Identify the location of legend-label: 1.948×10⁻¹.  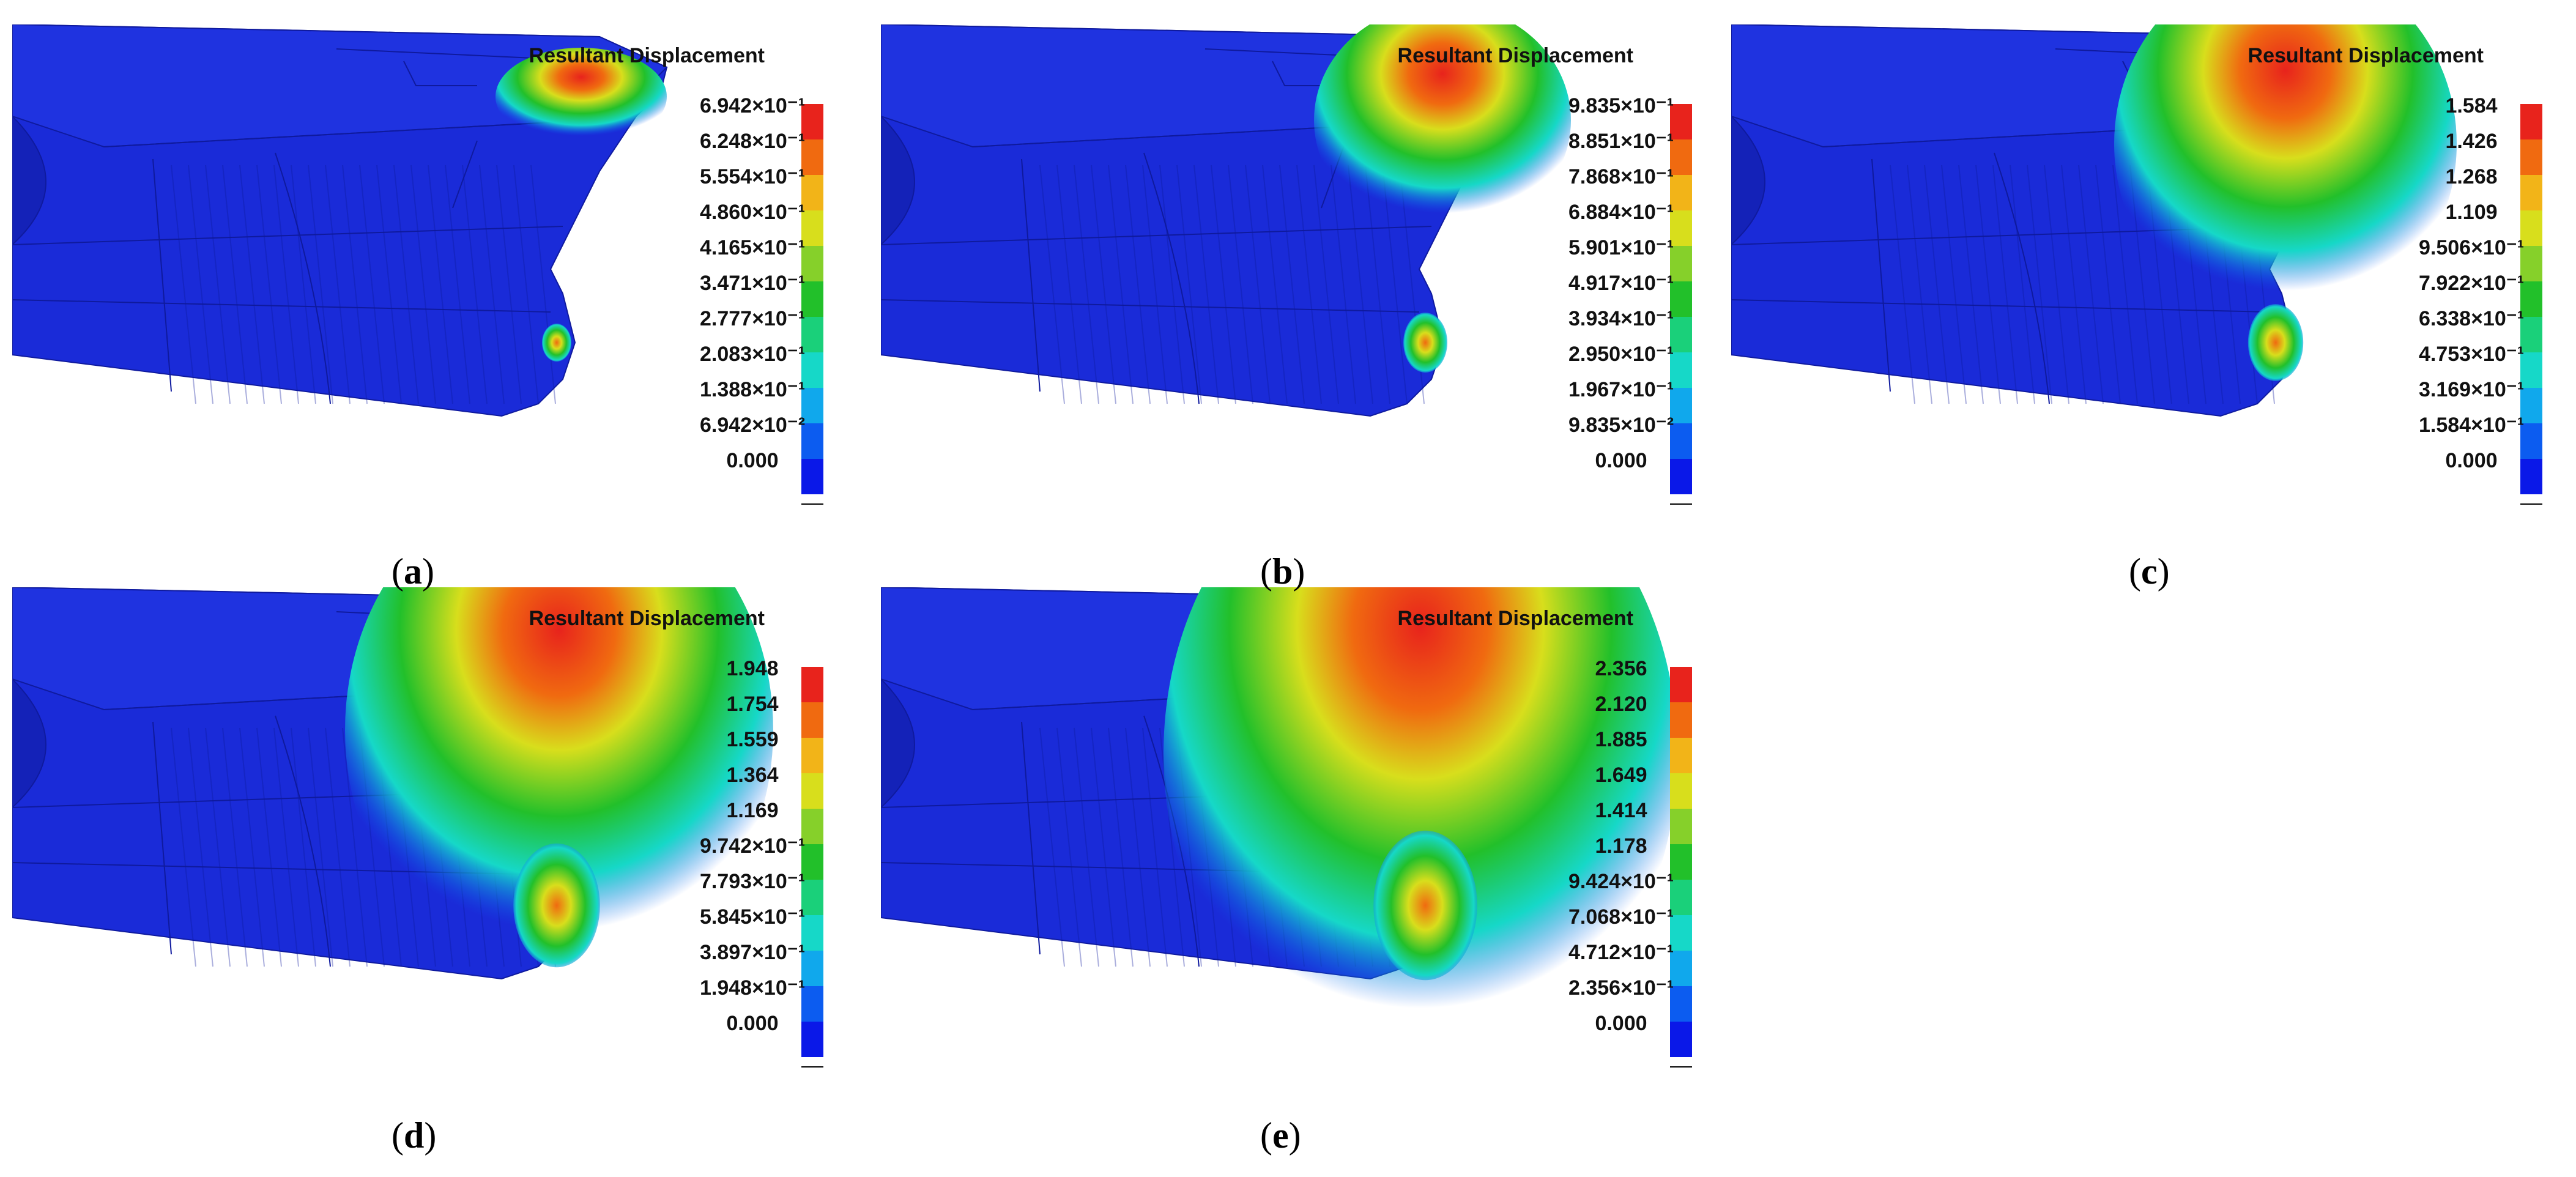
(752, 988).